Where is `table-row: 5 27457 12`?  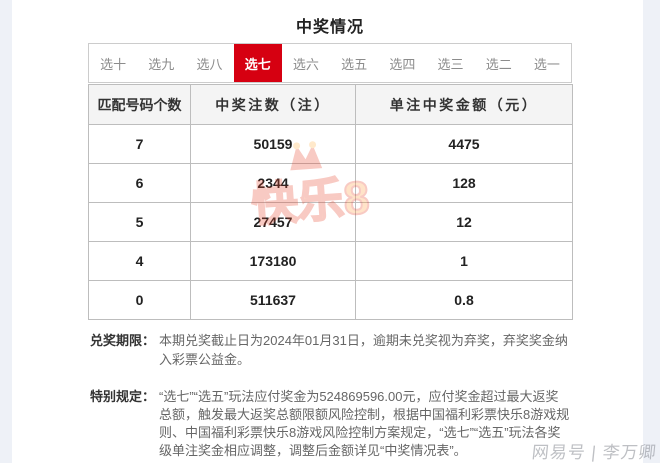
table-row: 5 27457 12 is located at coordinates (330, 222).